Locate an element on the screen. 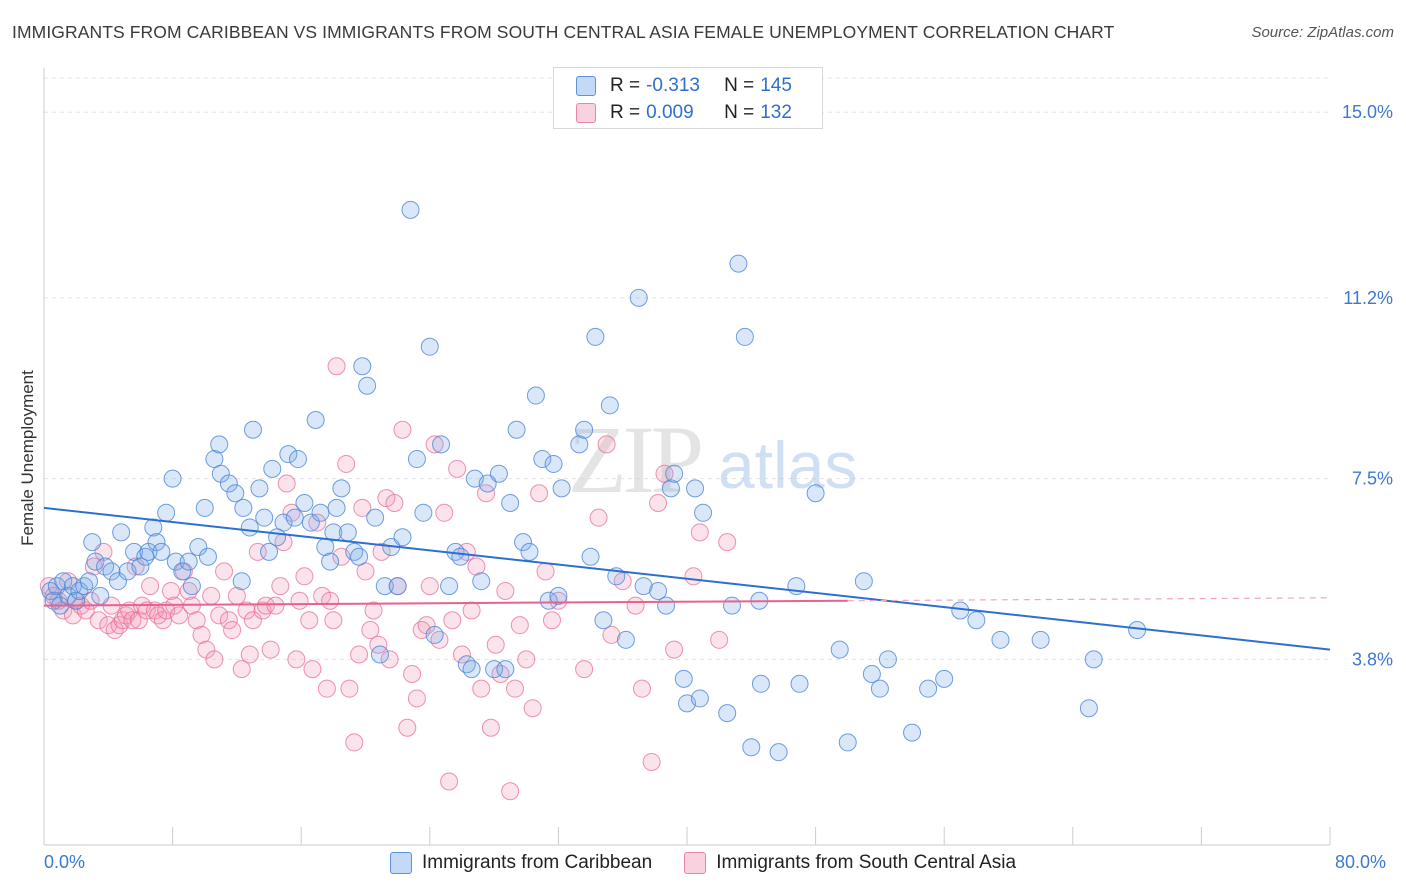  n-label: N = is located at coordinates (739, 112).